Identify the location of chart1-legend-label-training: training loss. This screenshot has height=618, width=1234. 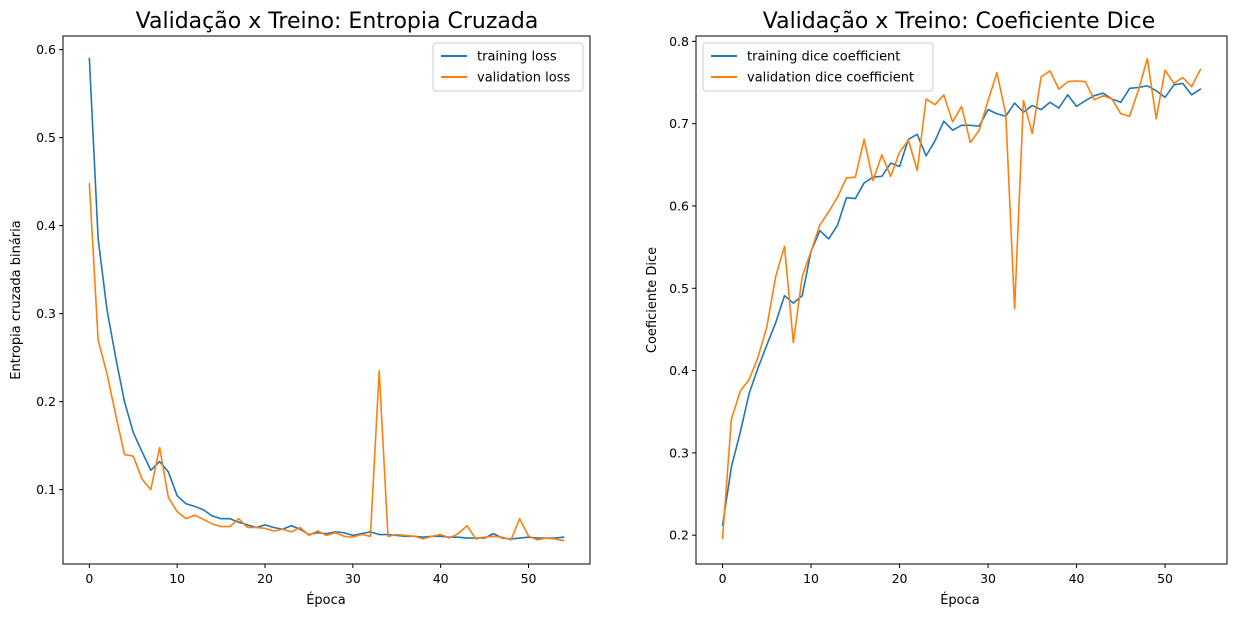
(517, 57).